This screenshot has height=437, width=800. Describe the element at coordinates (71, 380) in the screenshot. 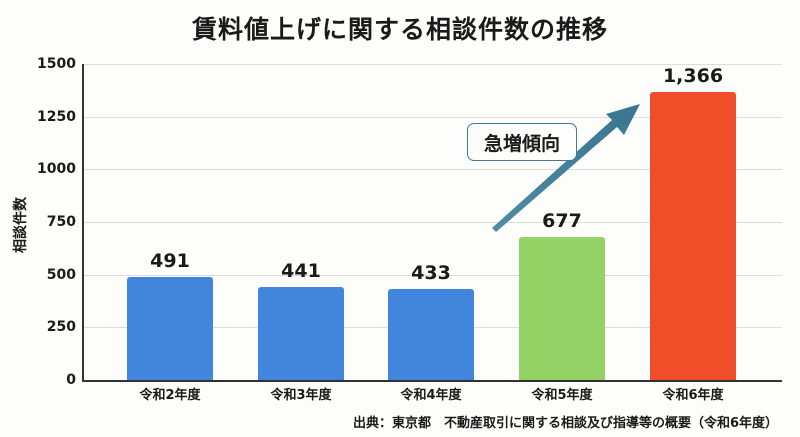

I see `y-tick-label: 0` at that location.